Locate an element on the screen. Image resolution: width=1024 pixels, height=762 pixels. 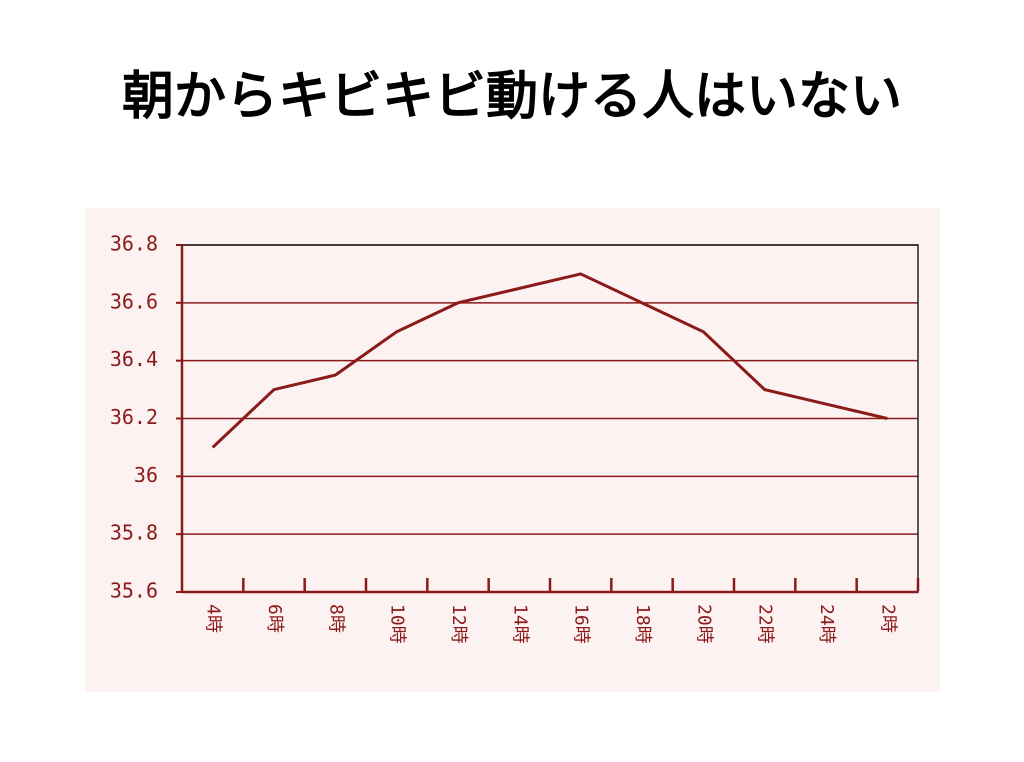
x-tick-label: 22時 is located at coordinates (765, 624).